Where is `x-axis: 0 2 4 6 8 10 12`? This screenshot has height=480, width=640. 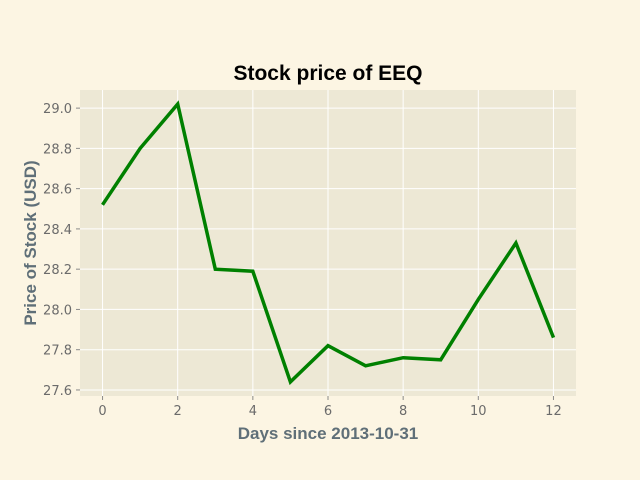 x-axis: 0 2 4 6 8 10 12 is located at coordinates (330, 407).